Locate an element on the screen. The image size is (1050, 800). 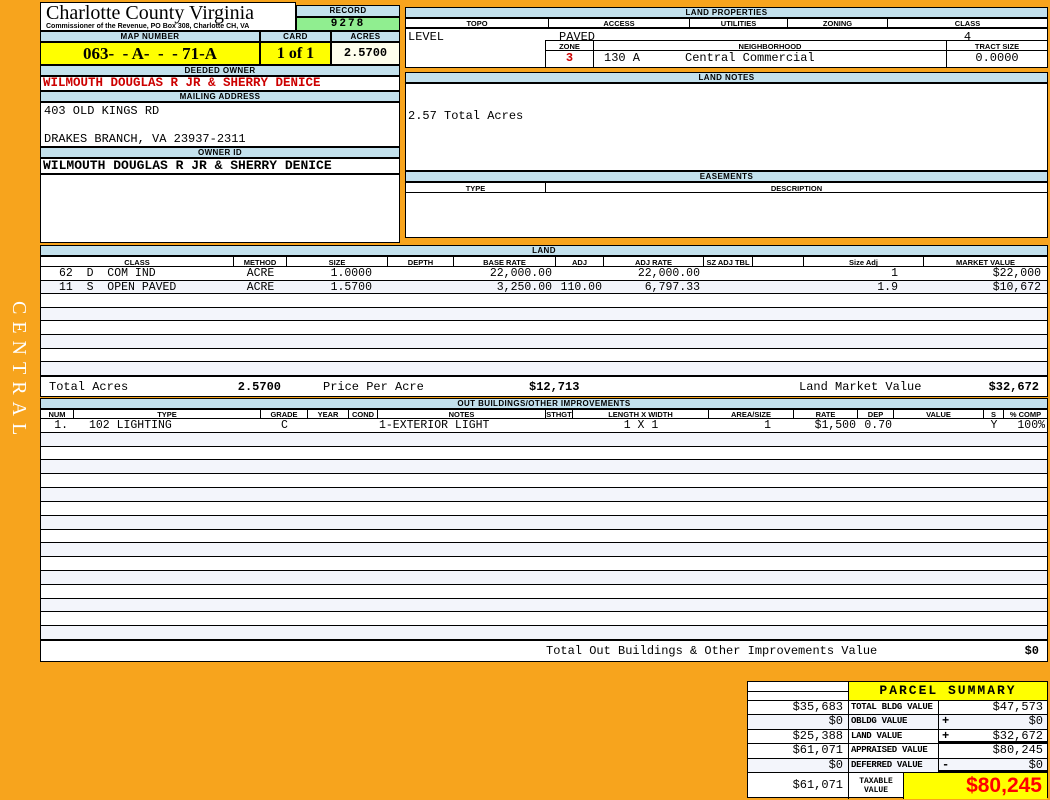
land-row-adj: 110.00 is located at coordinates (581, 287).